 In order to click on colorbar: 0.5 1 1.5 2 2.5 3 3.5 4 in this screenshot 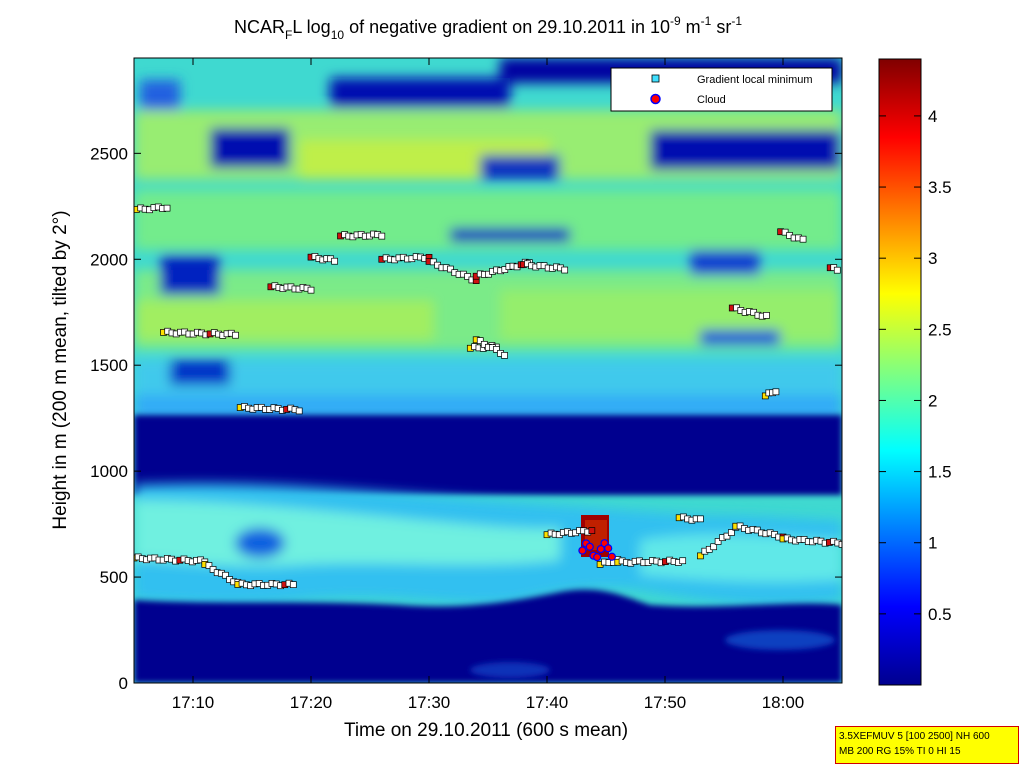, I will do `click(915, 372)`.